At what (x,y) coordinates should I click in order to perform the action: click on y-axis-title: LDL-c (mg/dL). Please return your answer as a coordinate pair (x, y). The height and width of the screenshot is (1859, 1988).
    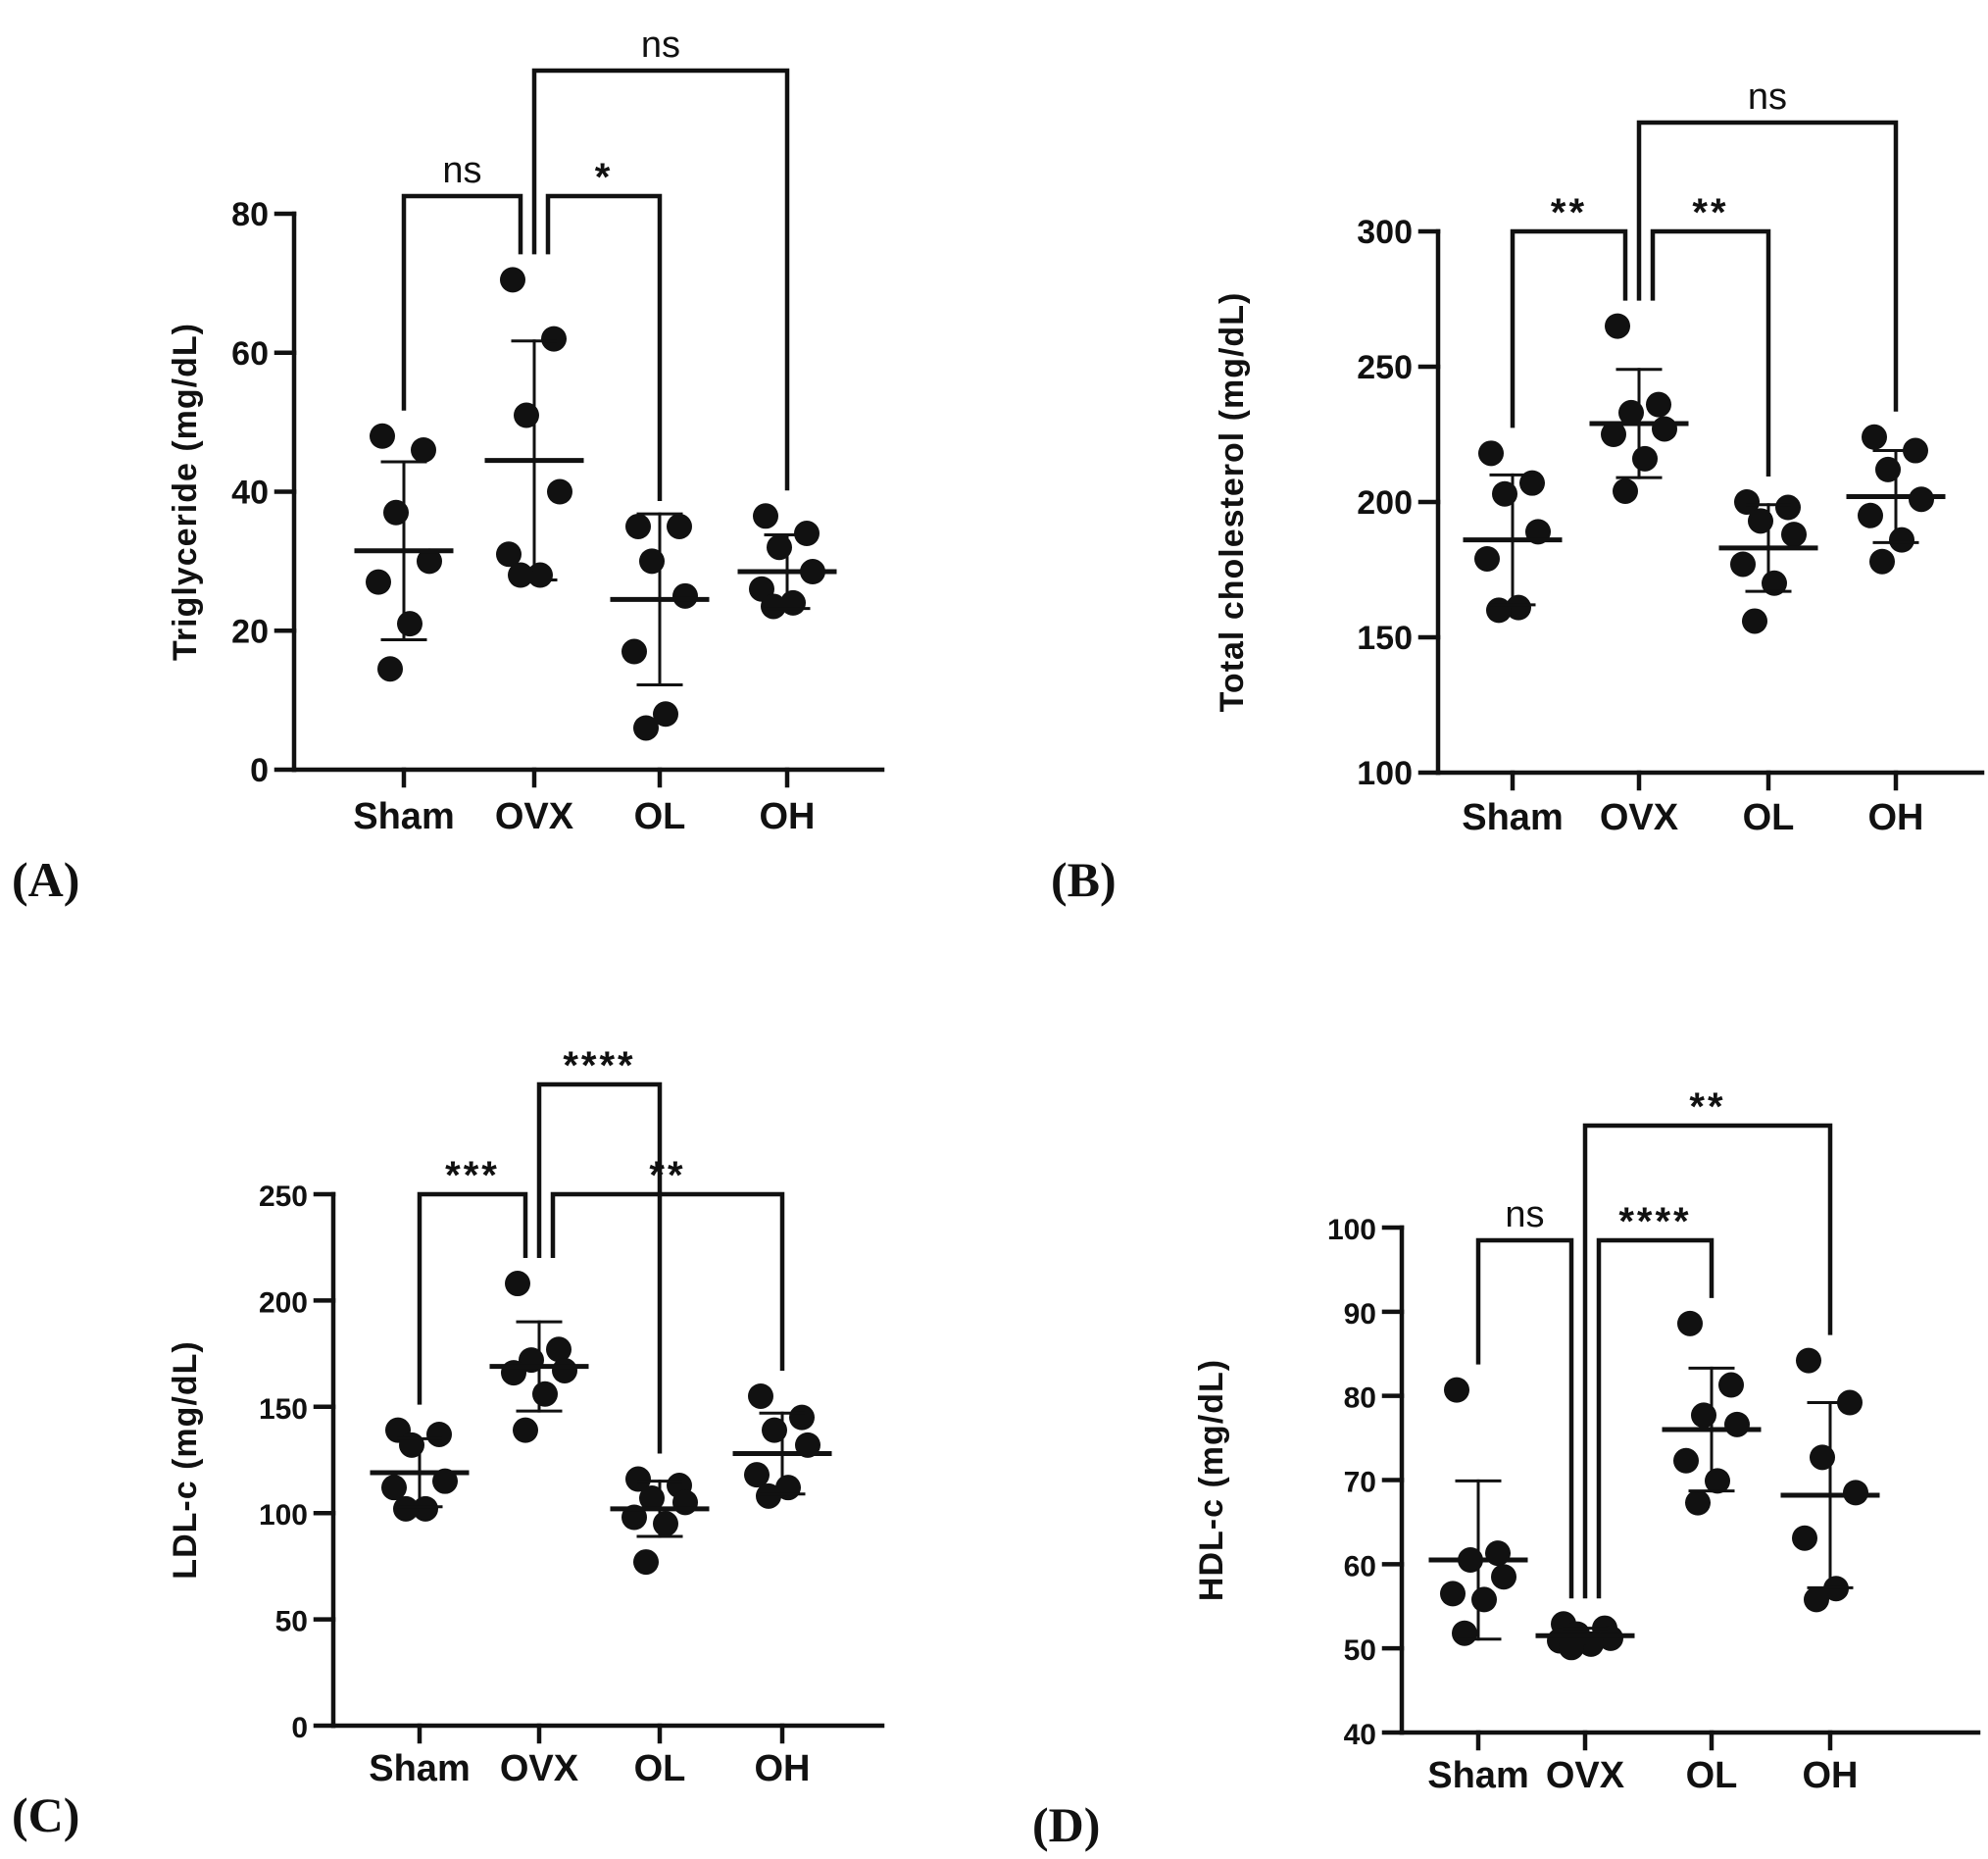
    Looking at the image, I should click on (185, 1459).